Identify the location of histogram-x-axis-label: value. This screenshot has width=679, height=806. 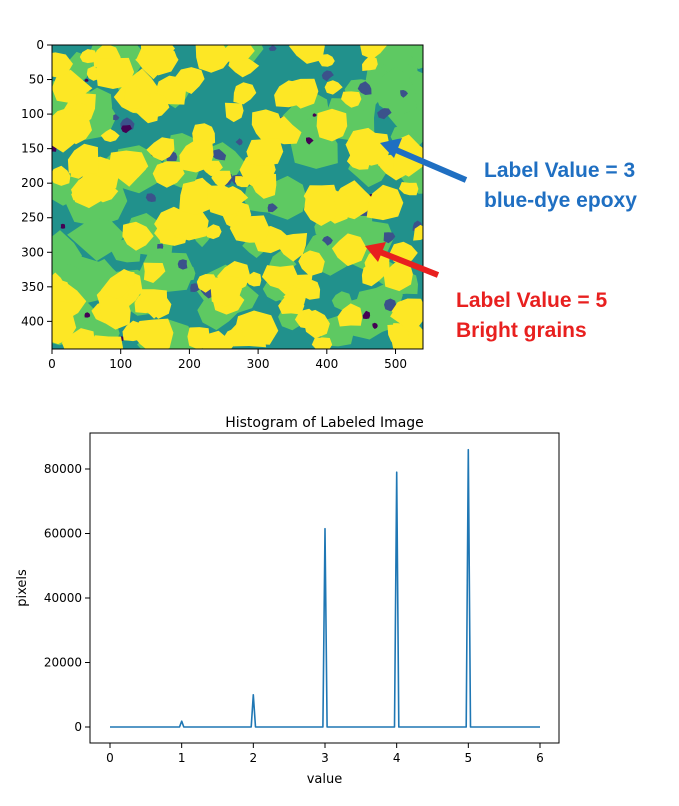
(325, 779).